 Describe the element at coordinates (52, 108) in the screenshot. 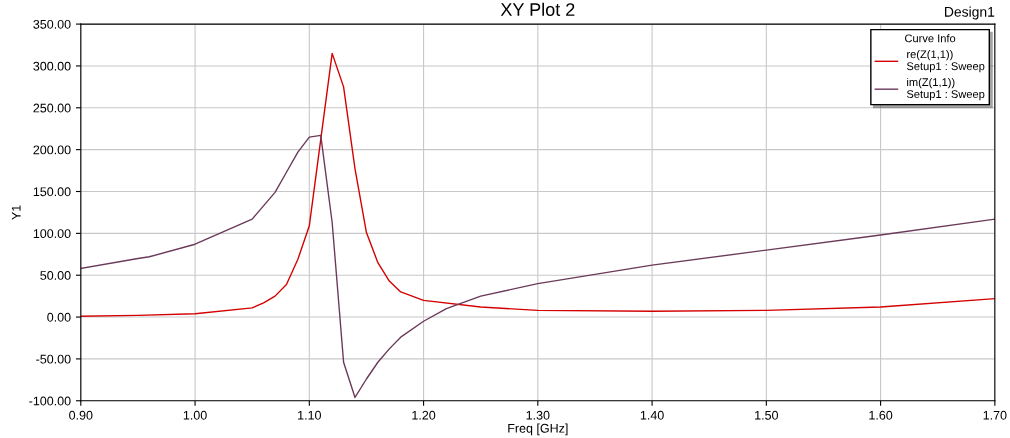

I see `y-tick-label: 250.00` at that location.